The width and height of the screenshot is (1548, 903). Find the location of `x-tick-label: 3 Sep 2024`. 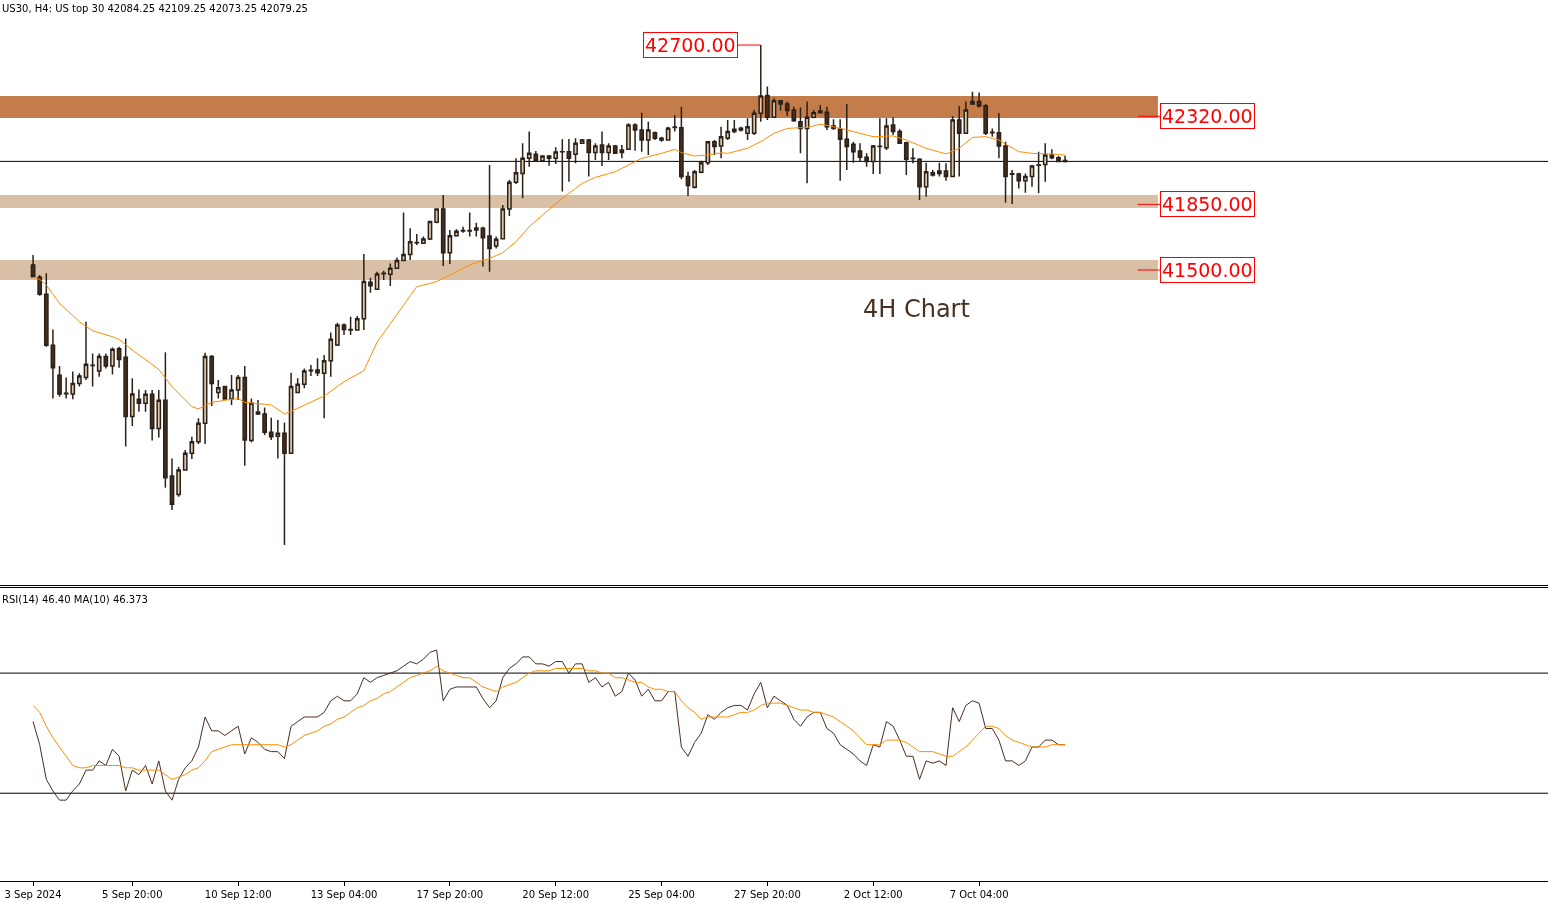

x-tick-label: 3 Sep 2024 is located at coordinates (33, 894).